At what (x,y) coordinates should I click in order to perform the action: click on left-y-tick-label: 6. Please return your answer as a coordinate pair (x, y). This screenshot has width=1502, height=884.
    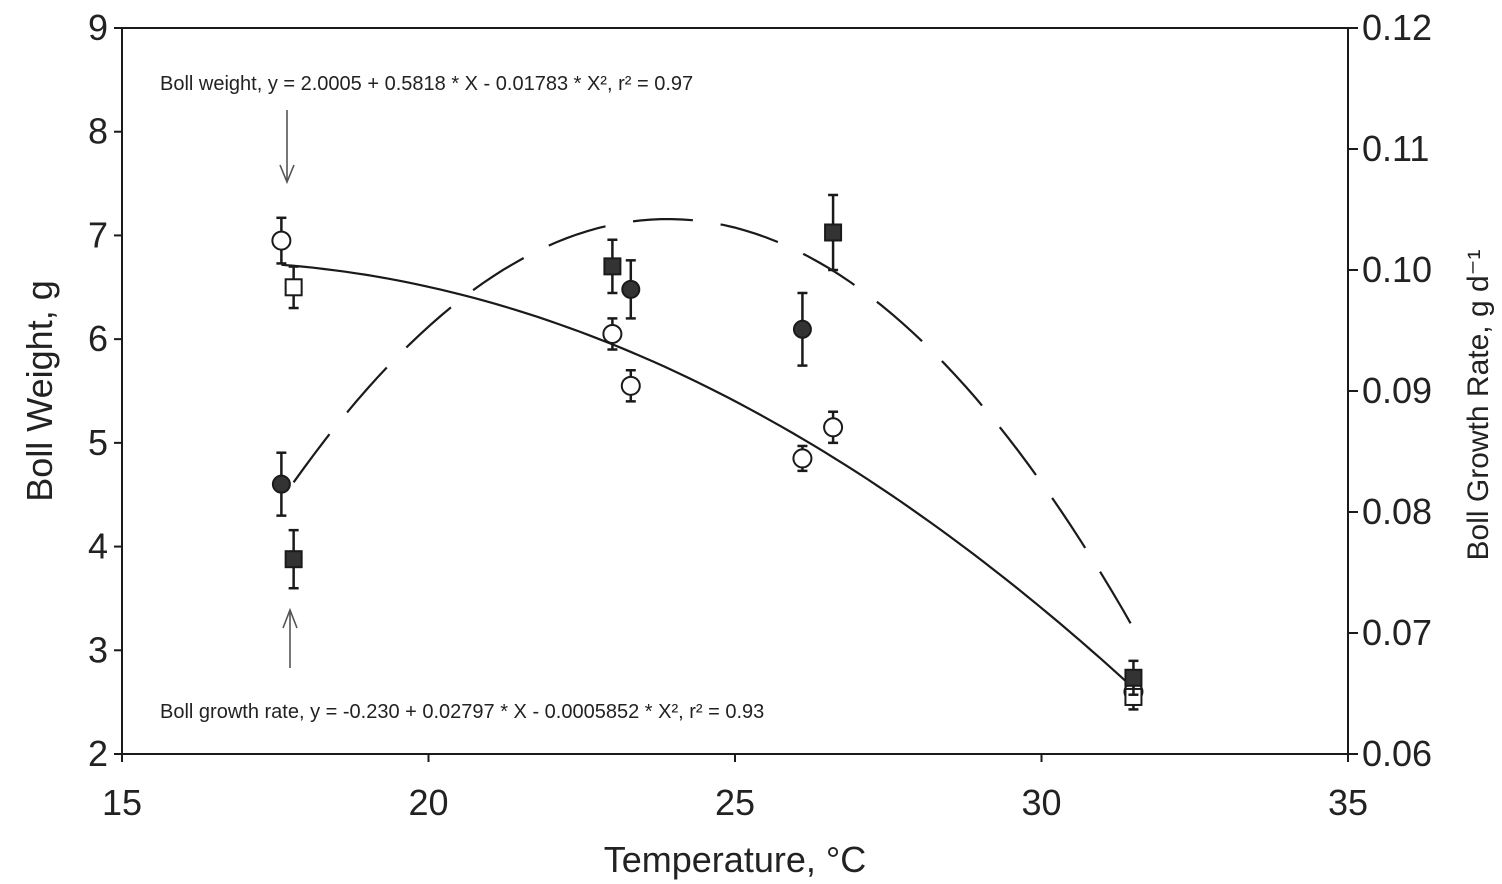
    Looking at the image, I should click on (98, 338).